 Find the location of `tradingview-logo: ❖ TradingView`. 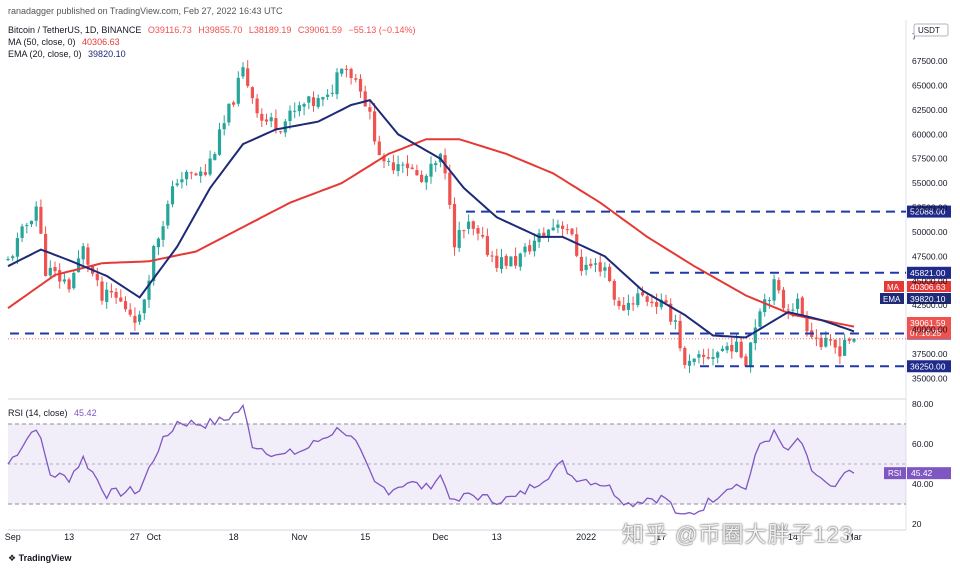

tradingview-logo: ❖ TradingView is located at coordinates (39, 558).